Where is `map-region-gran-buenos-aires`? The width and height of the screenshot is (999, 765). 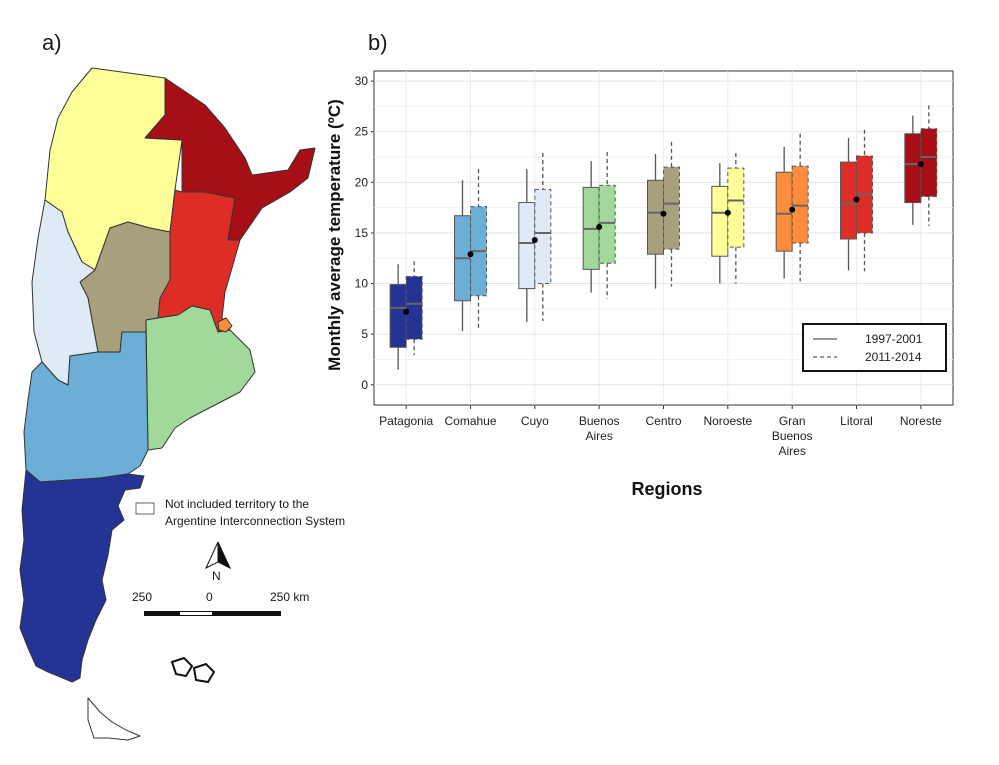 map-region-gran-buenos-aires is located at coordinates (225, 325).